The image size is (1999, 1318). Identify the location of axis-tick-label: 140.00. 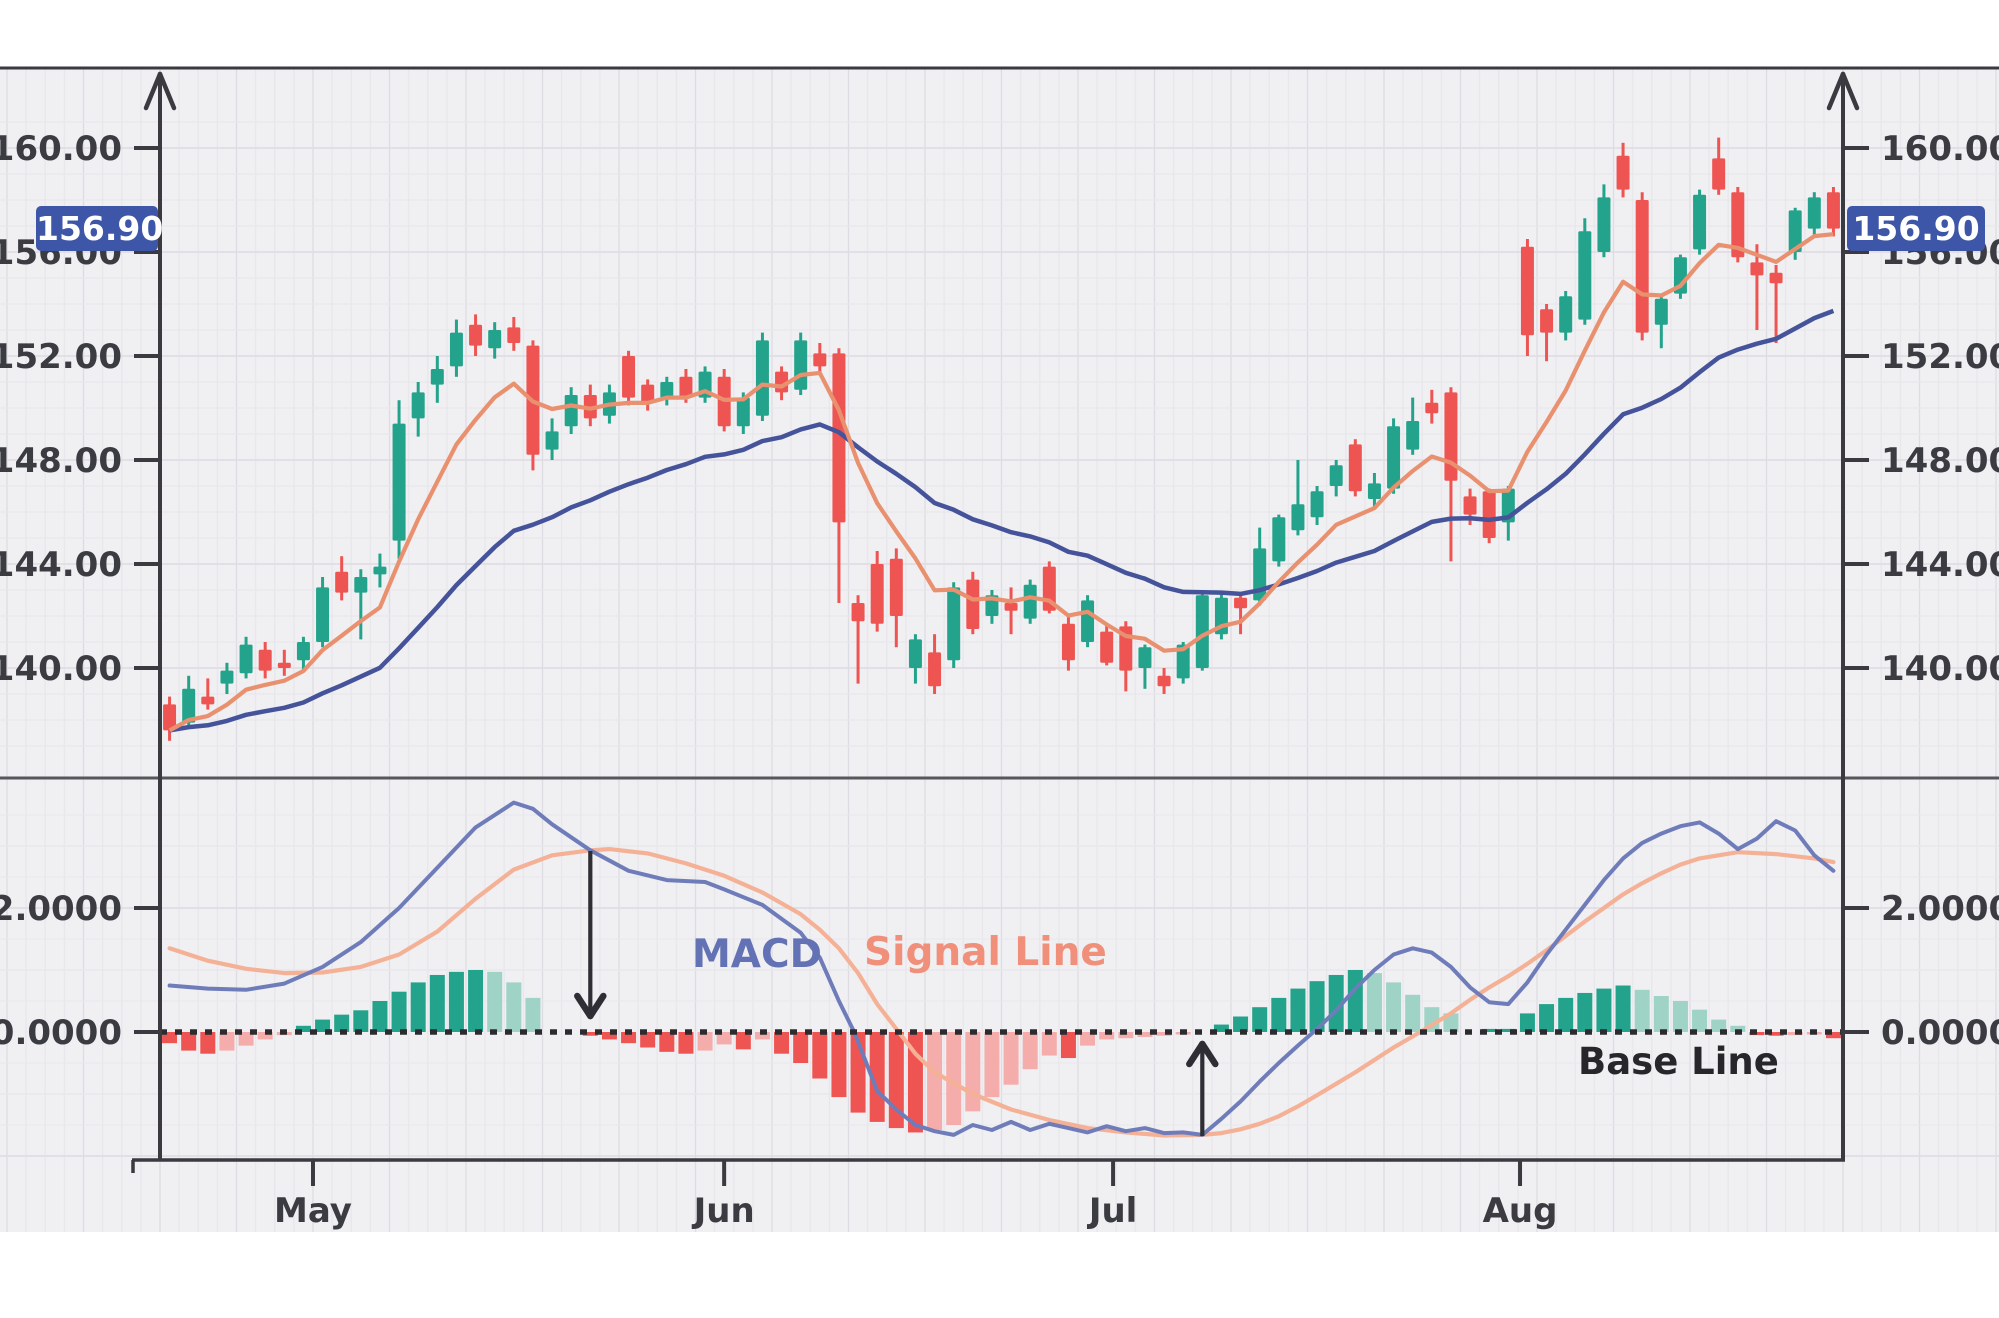
(1940, 669).